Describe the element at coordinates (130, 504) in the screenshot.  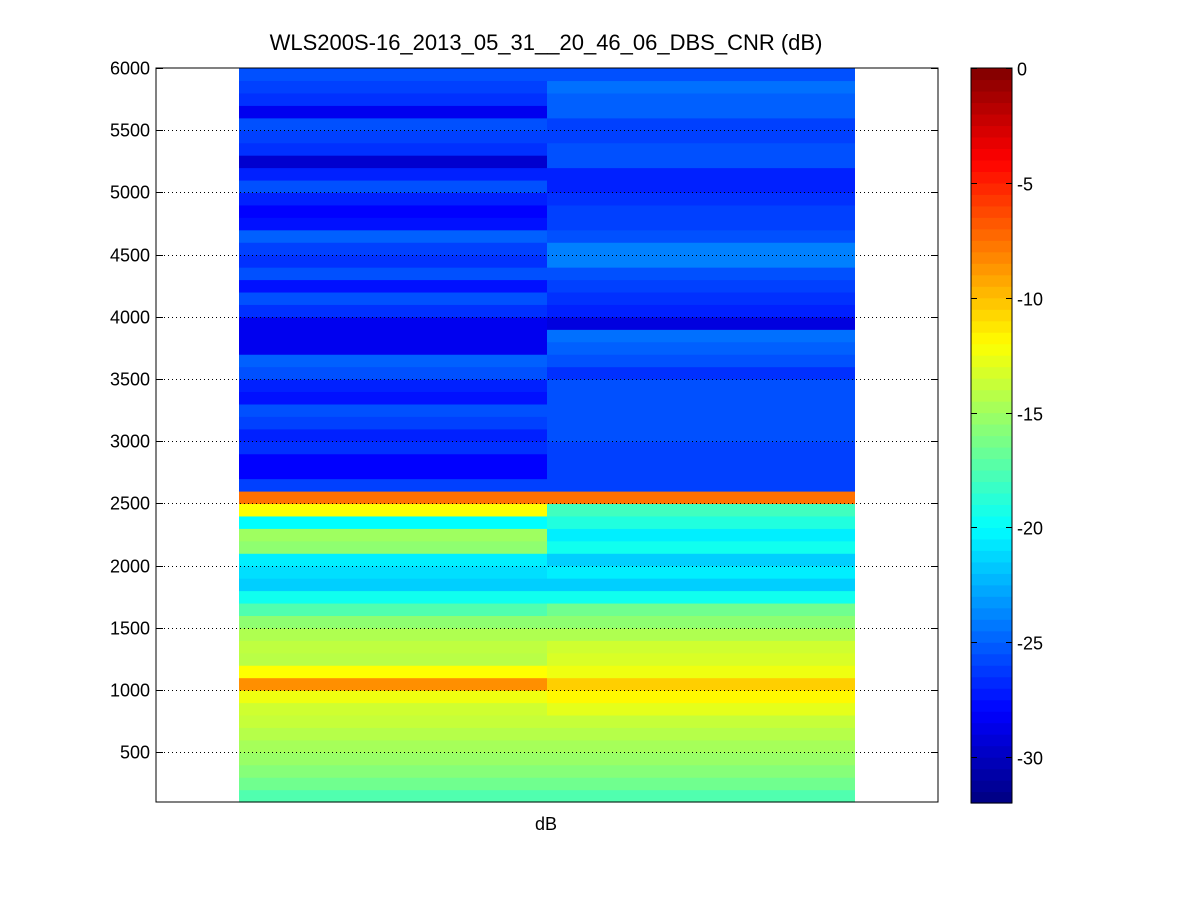
I see `y-tick-label: 2500` at that location.